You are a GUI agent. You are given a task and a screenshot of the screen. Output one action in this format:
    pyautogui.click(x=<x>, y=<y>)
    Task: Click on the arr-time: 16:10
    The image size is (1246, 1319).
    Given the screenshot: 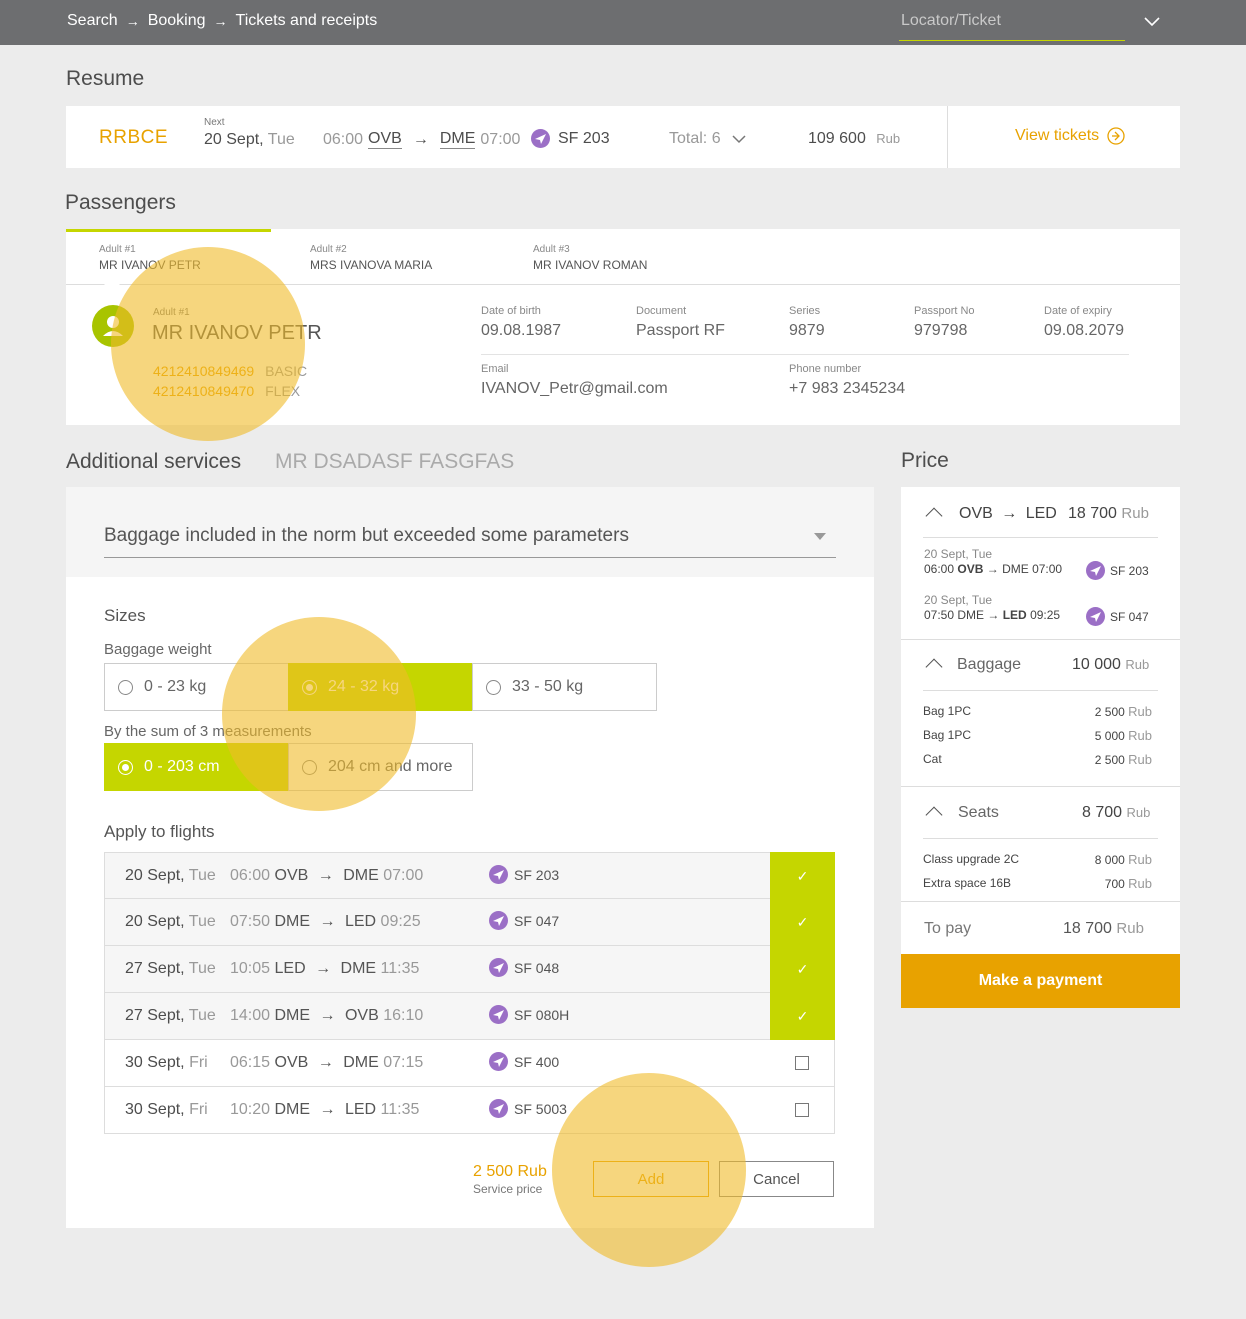 What is the action you would take?
    pyautogui.click(x=403, y=1015)
    